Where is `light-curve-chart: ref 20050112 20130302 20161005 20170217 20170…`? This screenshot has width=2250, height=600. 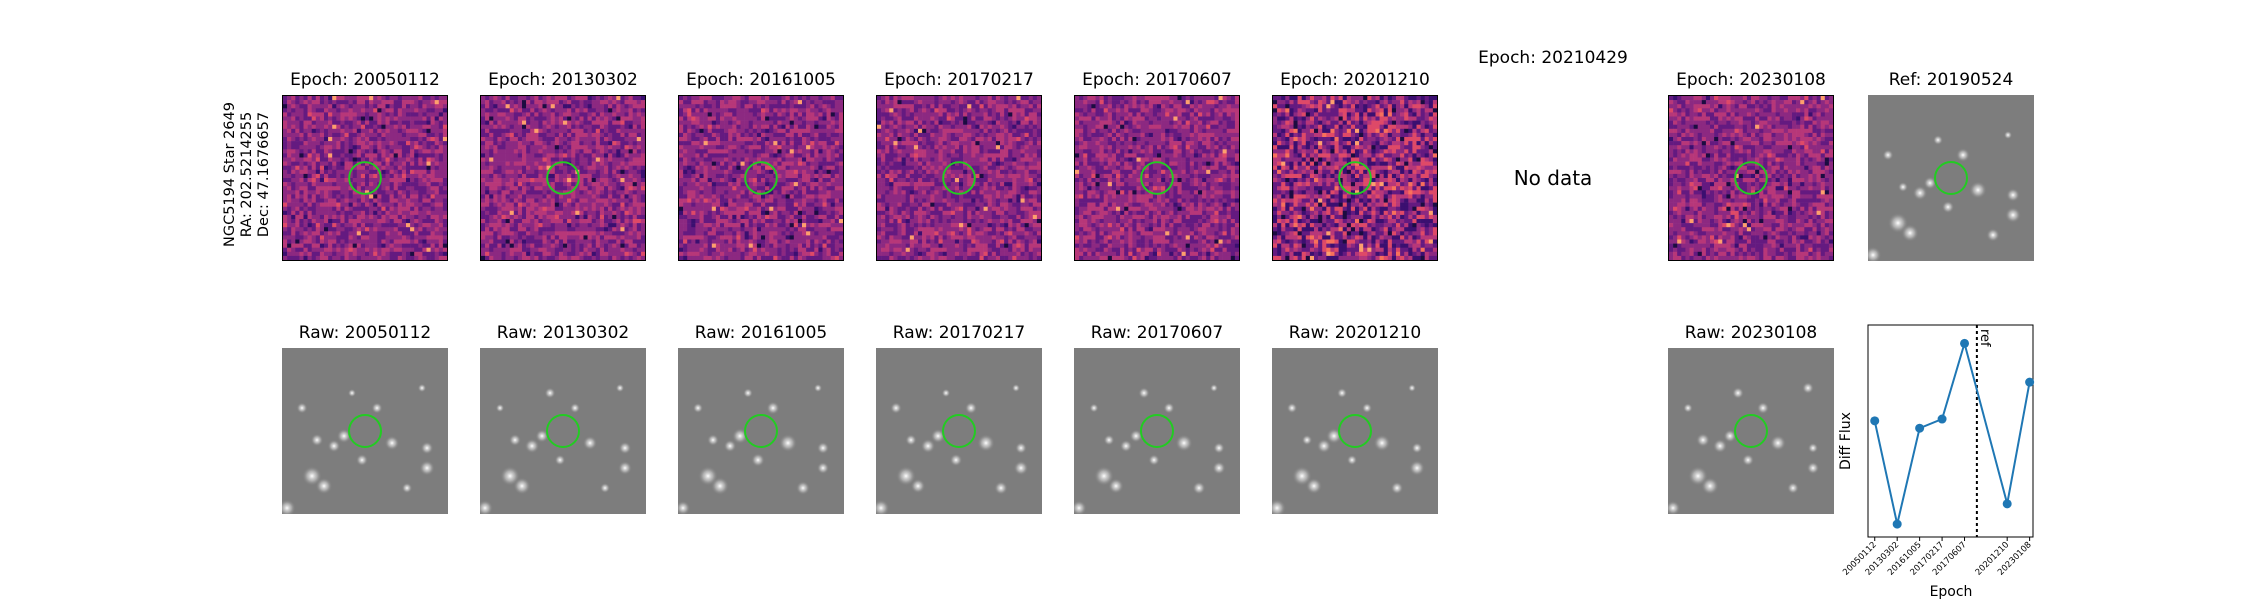
light-curve-chart: ref 20050112 20130302 20161005 20170217 20170… is located at coordinates (1938, 451).